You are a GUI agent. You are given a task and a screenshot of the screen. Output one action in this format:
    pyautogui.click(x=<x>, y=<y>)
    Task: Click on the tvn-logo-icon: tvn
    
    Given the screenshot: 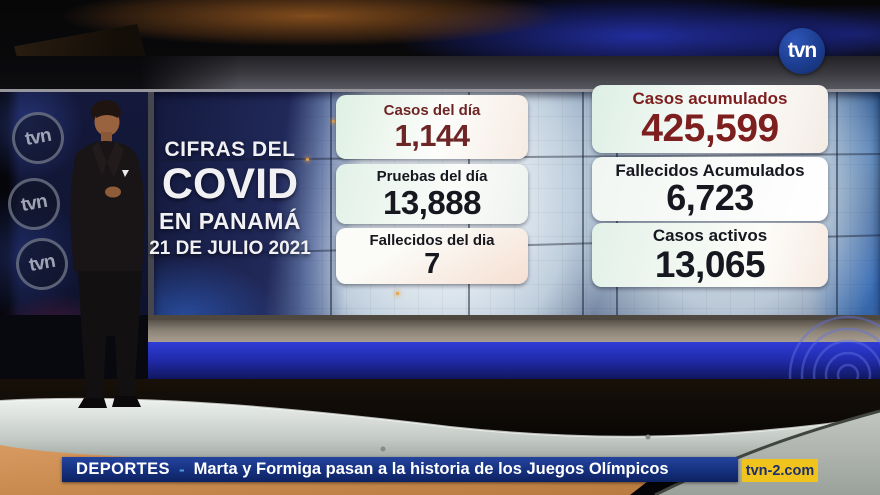 What is the action you would take?
    pyautogui.click(x=802, y=51)
    